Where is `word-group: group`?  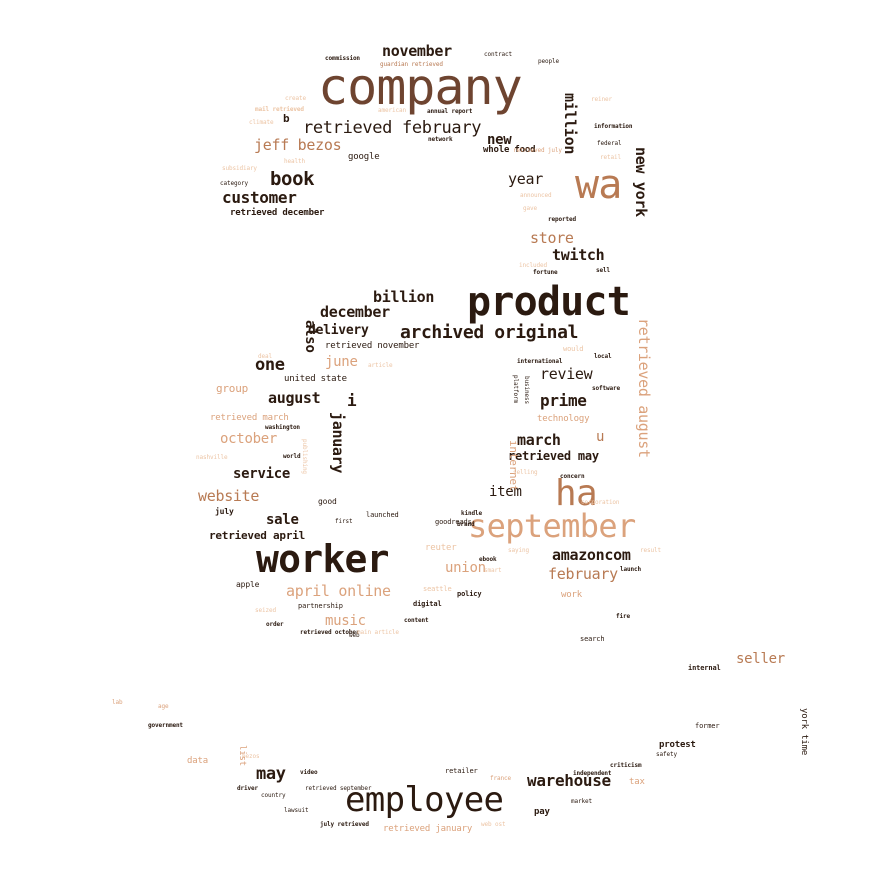 word-group: group is located at coordinates (232, 388).